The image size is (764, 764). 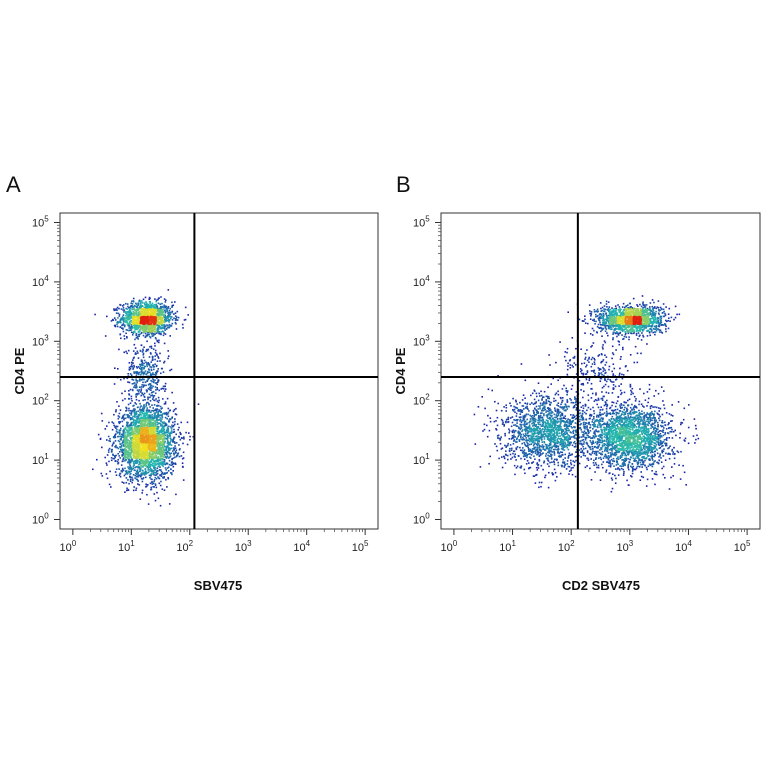 What do you see at coordinates (19, 370) in the screenshot?
I see `panel-a-y-axis-label: CD4 PE` at bounding box center [19, 370].